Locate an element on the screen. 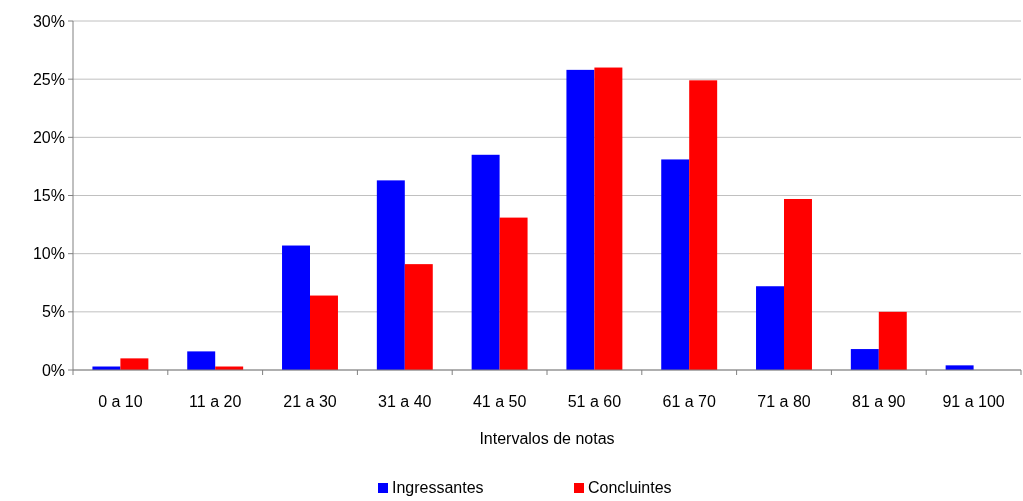 This screenshot has height=501, width=1023. y-tick-label: 30% is located at coordinates (48, 21).